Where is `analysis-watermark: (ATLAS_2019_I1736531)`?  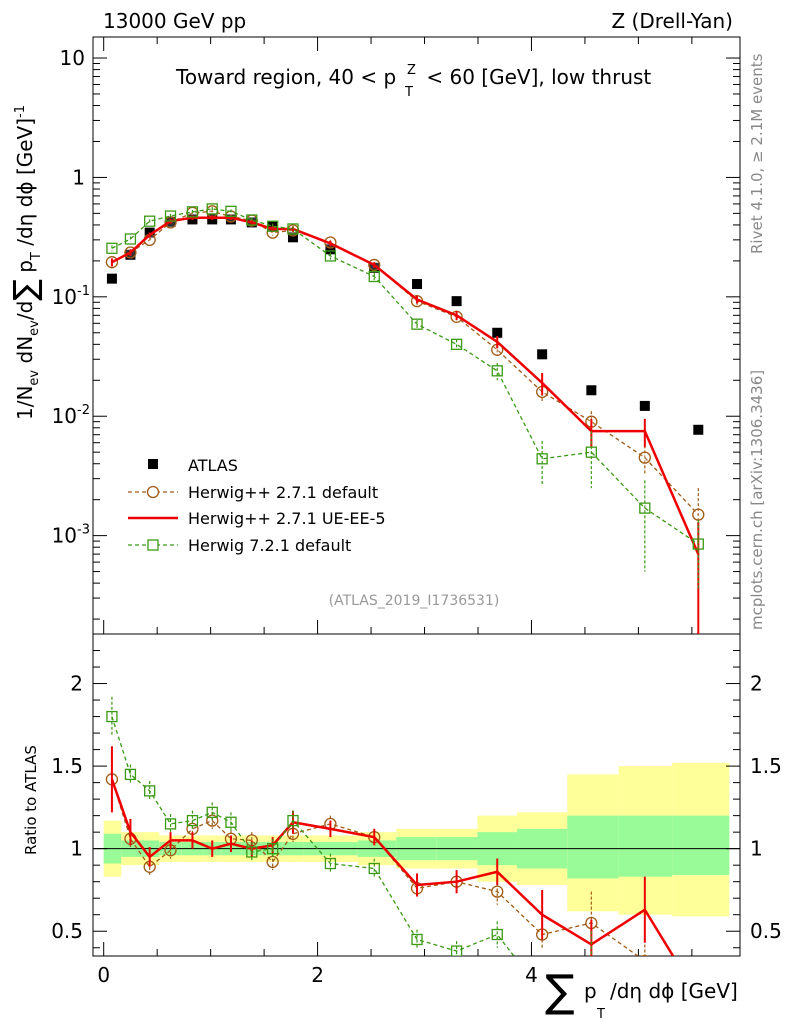
analysis-watermark: (ATLAS_2019_I1736531) is located at coordinates (414, 601).